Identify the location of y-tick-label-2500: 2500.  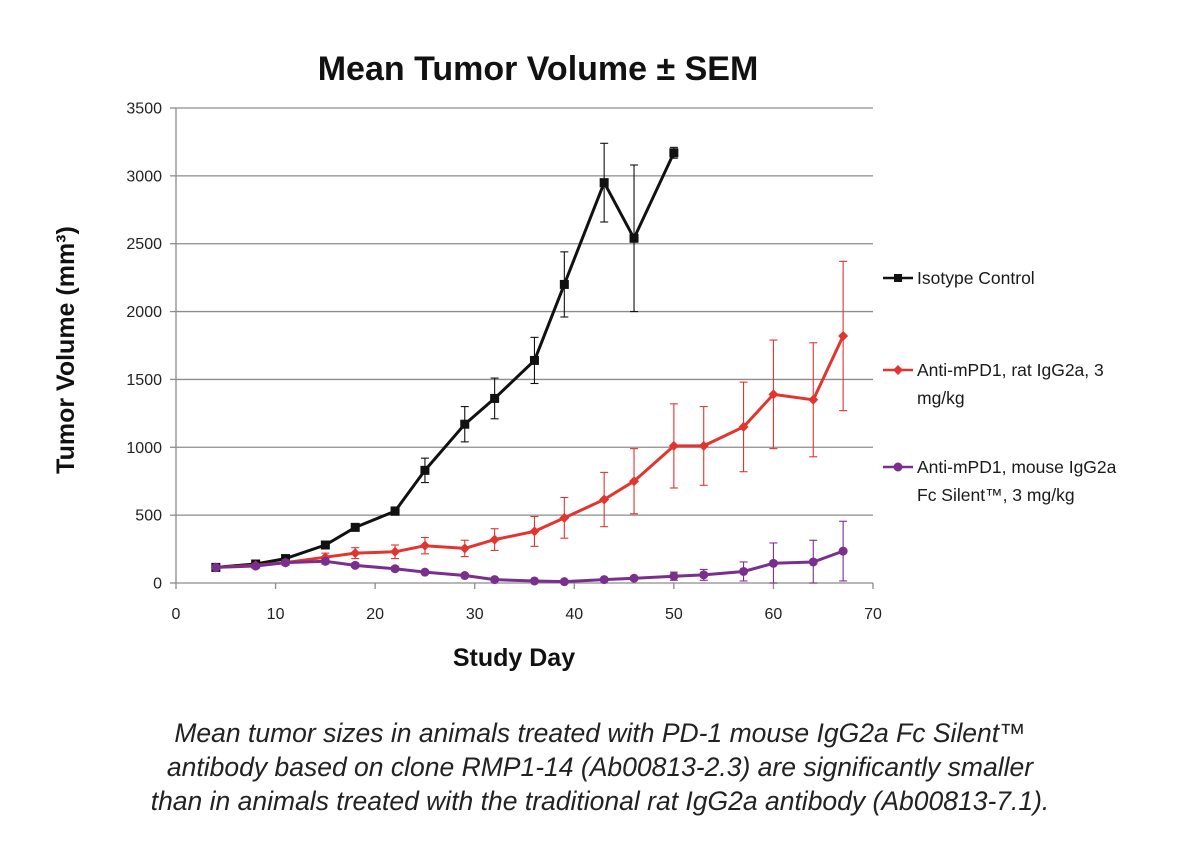
(144, 244).